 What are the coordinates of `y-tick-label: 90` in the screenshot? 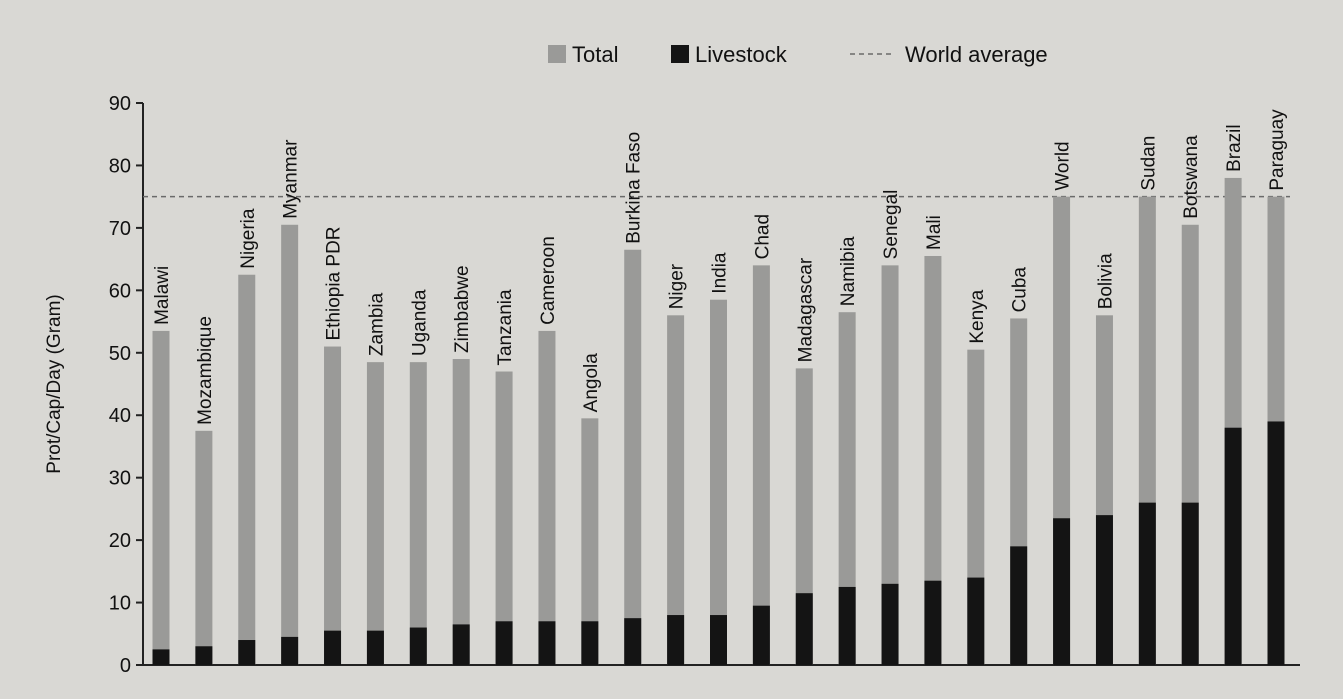 It's located at (120, 104).